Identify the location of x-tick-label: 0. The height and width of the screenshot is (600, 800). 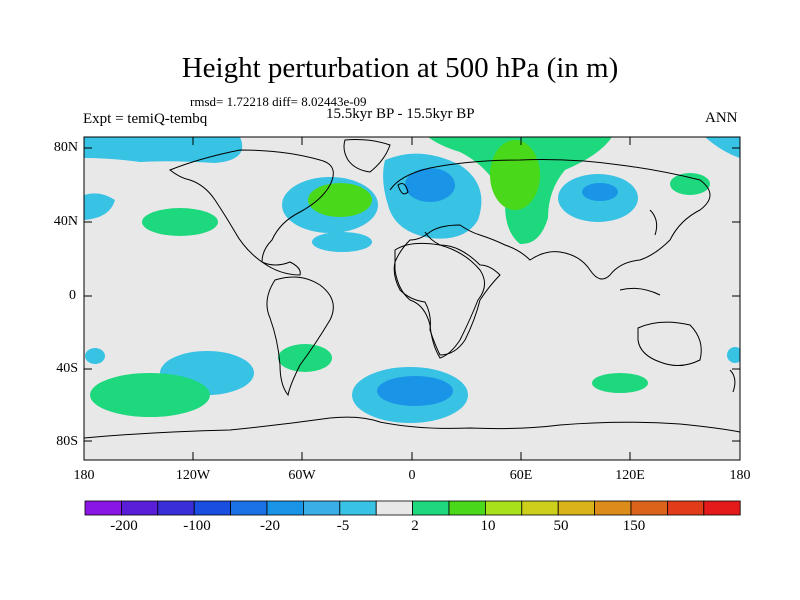
(412, 475).